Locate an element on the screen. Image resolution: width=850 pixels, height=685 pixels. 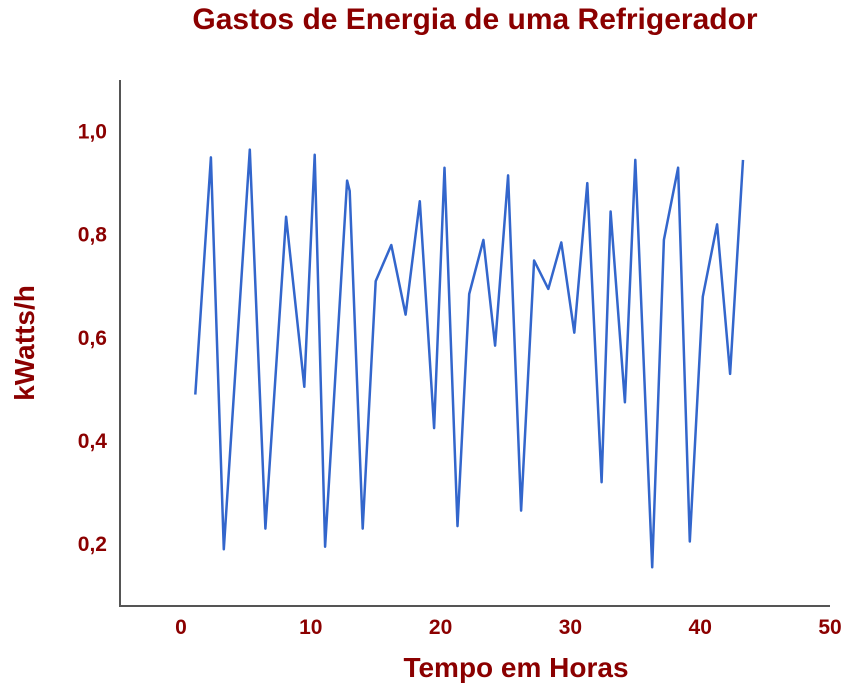
y-tick-labels: 0,2 0,4 0,6 0,8 1,0 is located at coordinates (93, 339).